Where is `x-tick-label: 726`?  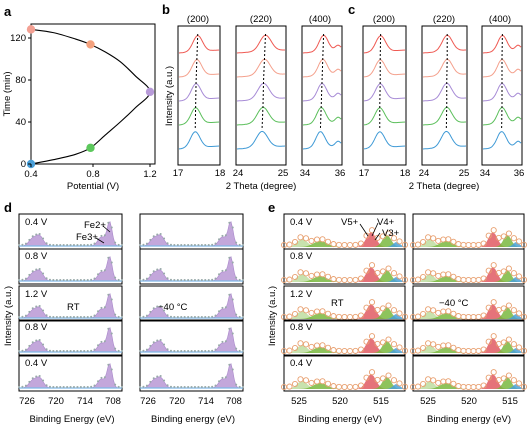 x-tick-label: 726 is located at coordinates (27, 401).